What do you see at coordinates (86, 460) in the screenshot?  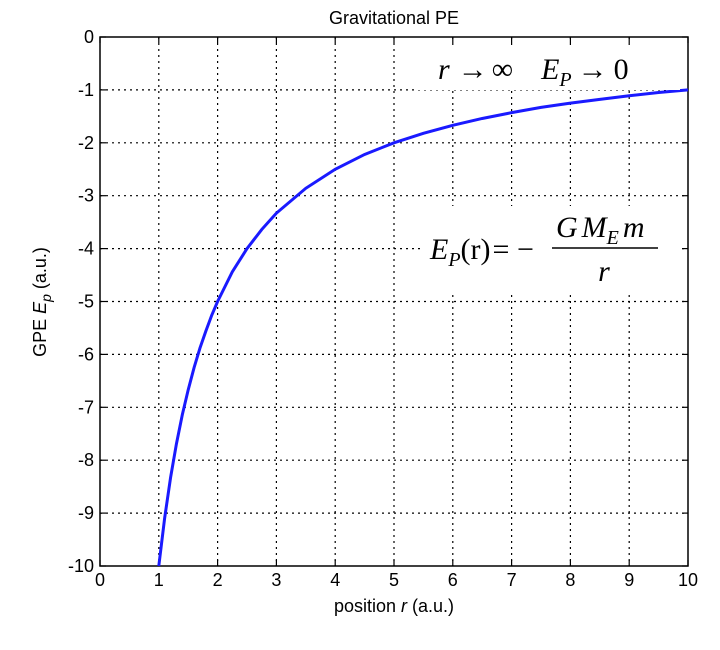 I see `y-tick-label: -8` at bounding box center [86, 460].